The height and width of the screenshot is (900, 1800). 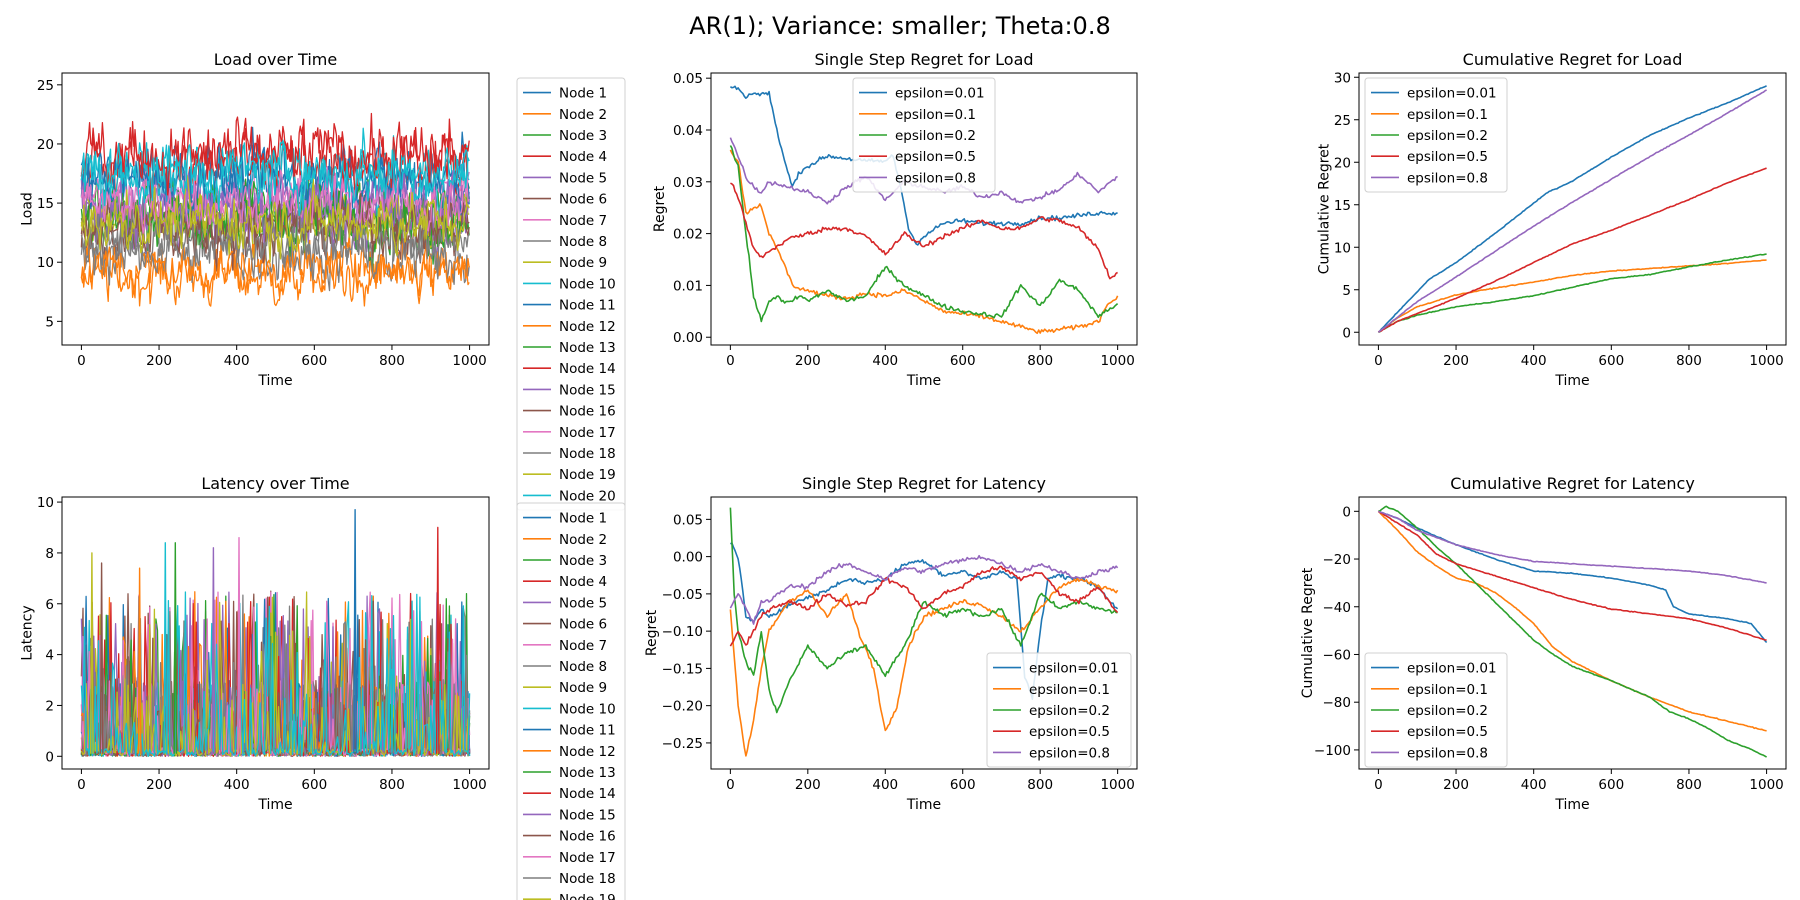 I want to click on figure-title: AR(1); Variance: smaller; Theta:0.8, so click(x=900, y=26).